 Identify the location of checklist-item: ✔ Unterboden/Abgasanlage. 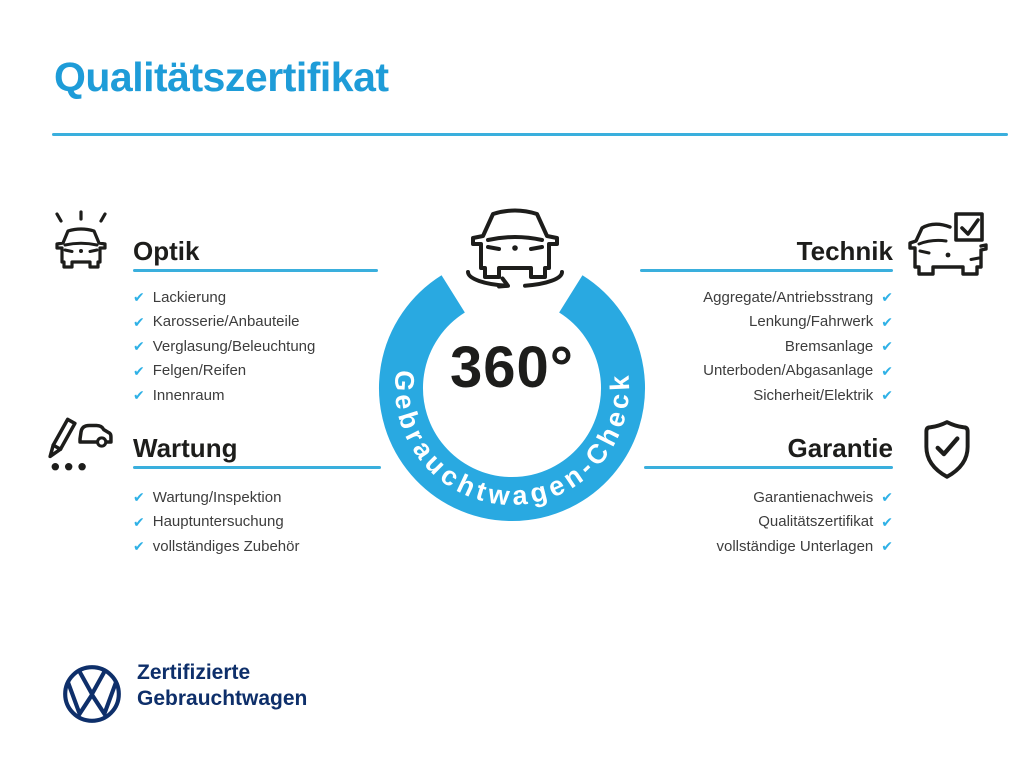
(798, 371).